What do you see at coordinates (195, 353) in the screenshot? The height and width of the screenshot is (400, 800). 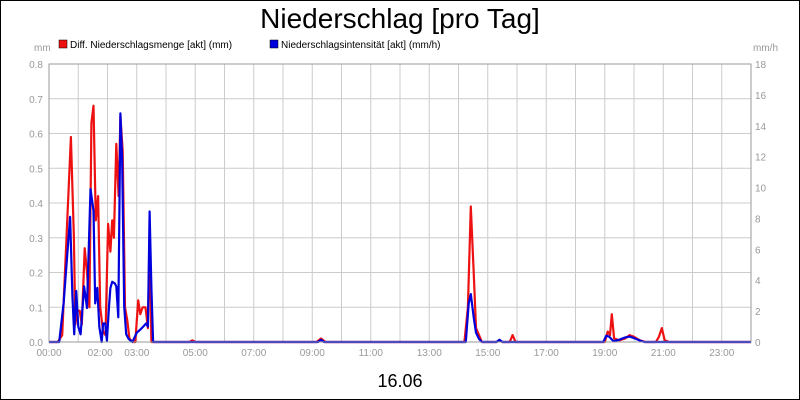 I see `x-tick-label: 05:00` at bounding box center [195, 353].